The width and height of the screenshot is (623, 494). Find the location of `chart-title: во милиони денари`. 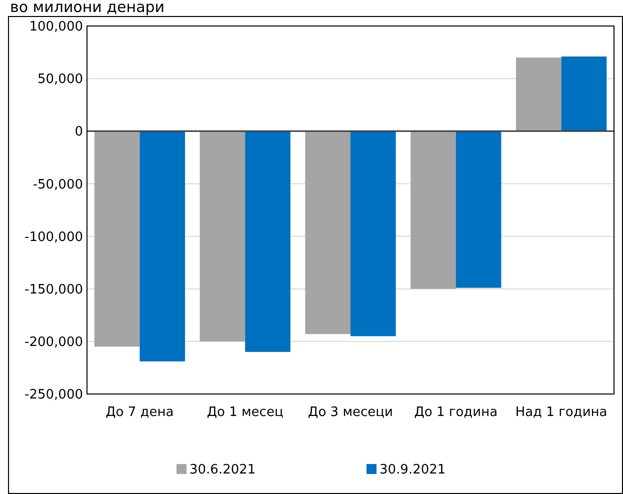

chart-title: во милиони денари is located at coordinates (87, 8).